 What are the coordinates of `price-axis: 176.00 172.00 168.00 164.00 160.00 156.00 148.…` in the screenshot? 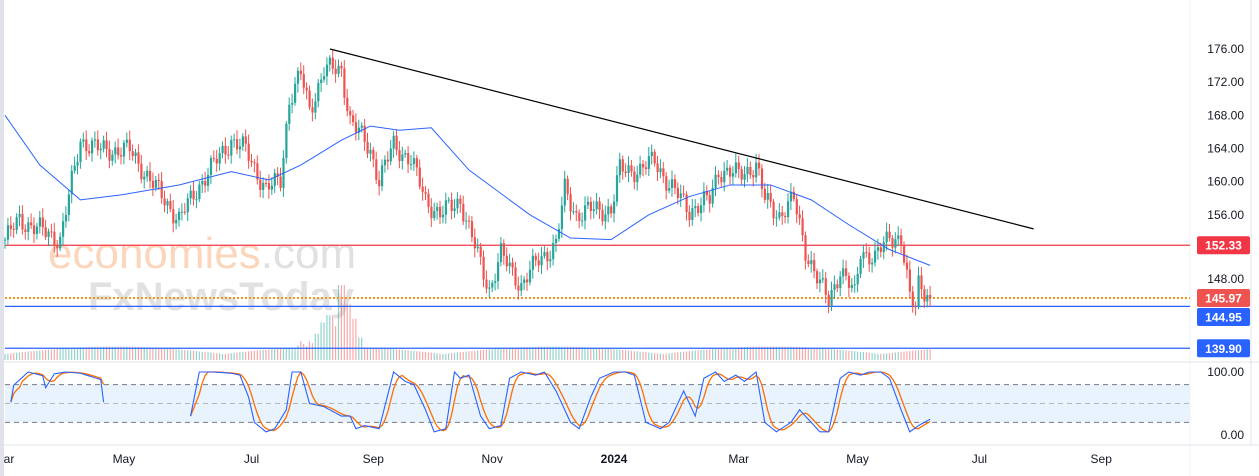 It's located at (1225, 242).